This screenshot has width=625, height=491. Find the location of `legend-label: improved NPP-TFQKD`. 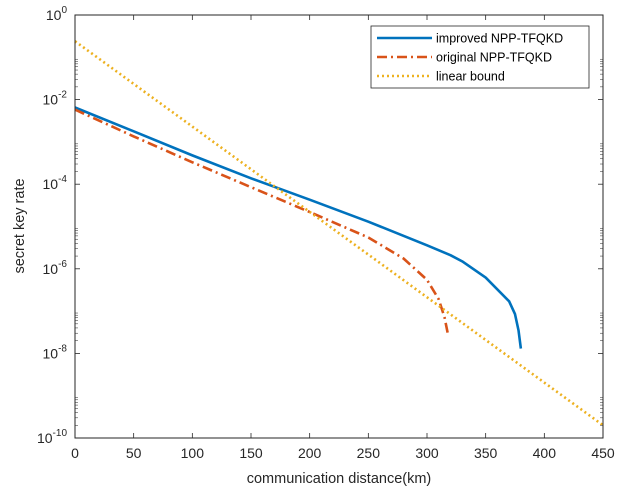

legend-label: improved NPP-TFQKD is located at coordinates (499, 39).